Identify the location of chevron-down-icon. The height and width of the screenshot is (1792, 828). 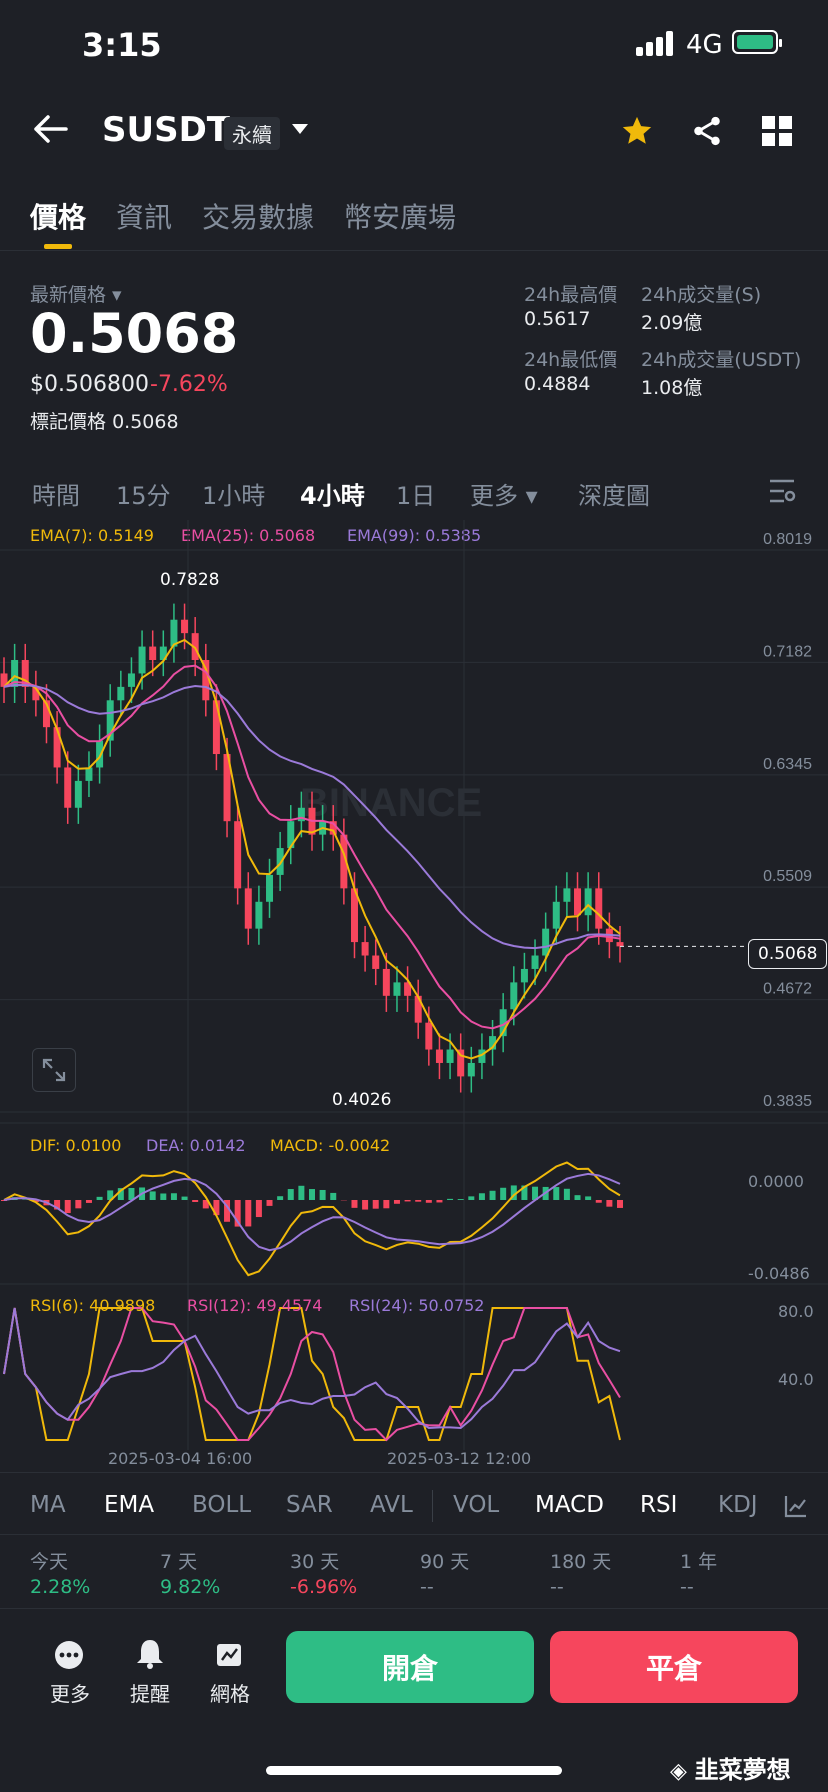
(300, 130).